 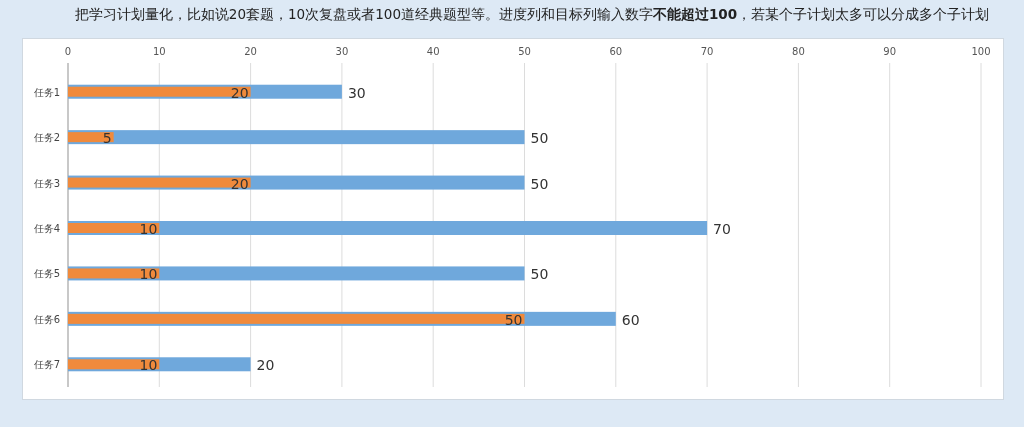 What do you see at coordinates (68, 51) in the screenshot?
I see `x-tick-label: 0` at bounding box center [68, 51].